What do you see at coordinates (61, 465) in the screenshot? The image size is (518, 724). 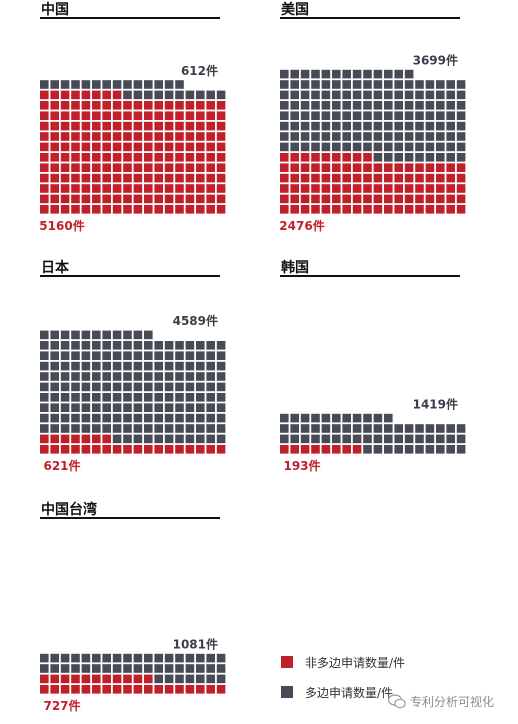 I see `non-multilateral-value-label: 621件` at bounding box center [61, 465].